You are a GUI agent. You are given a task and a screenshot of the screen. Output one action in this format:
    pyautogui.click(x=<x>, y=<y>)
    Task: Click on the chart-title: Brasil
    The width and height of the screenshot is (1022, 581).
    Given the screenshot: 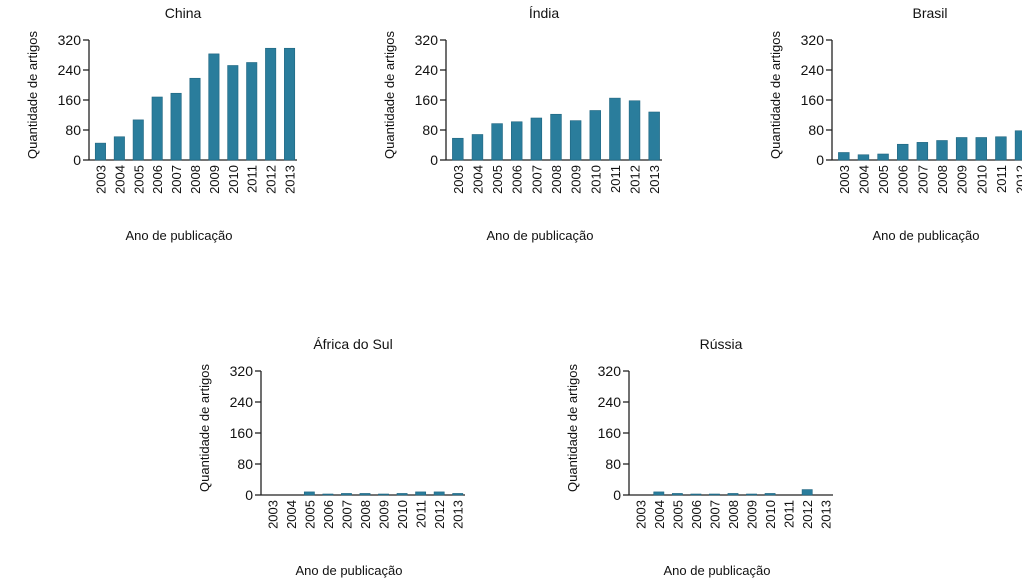 What is the action you would take?
    pyautogui.click(x=929, y=13)
    